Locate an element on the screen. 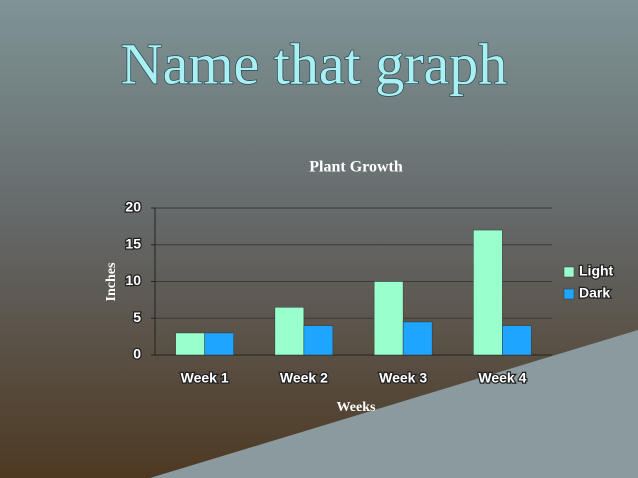 The image size is (638, 478). y-tick-label: 20 is located at coordinates (133, 207).